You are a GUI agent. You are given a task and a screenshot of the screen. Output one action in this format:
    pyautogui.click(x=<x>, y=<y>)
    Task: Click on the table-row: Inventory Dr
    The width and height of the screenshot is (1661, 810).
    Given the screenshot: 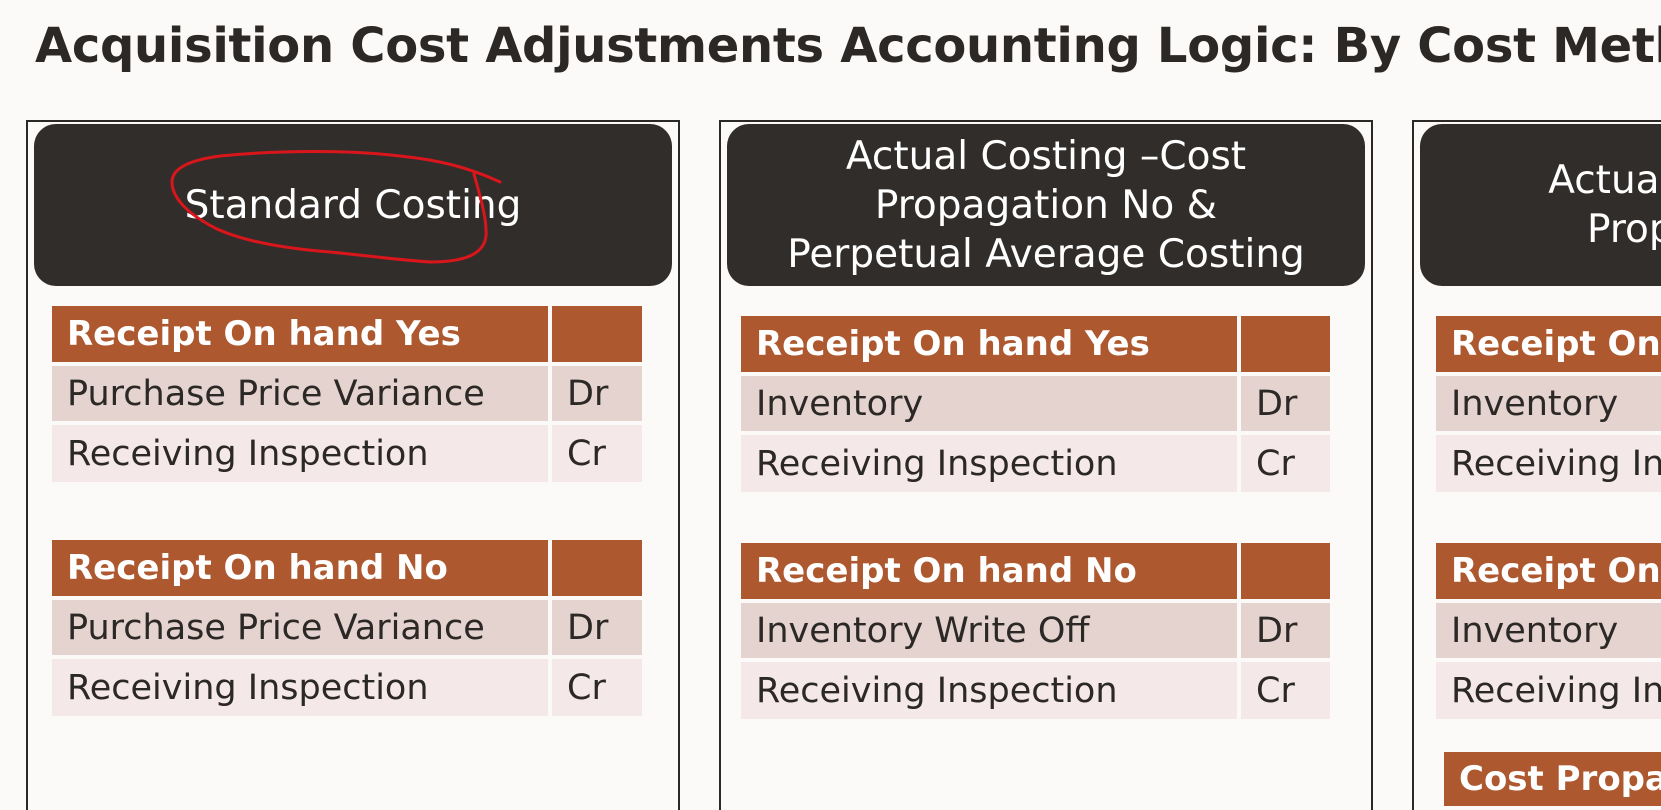 What is the action you would take?
    pyautogui.click(x=1035, y=403)
    